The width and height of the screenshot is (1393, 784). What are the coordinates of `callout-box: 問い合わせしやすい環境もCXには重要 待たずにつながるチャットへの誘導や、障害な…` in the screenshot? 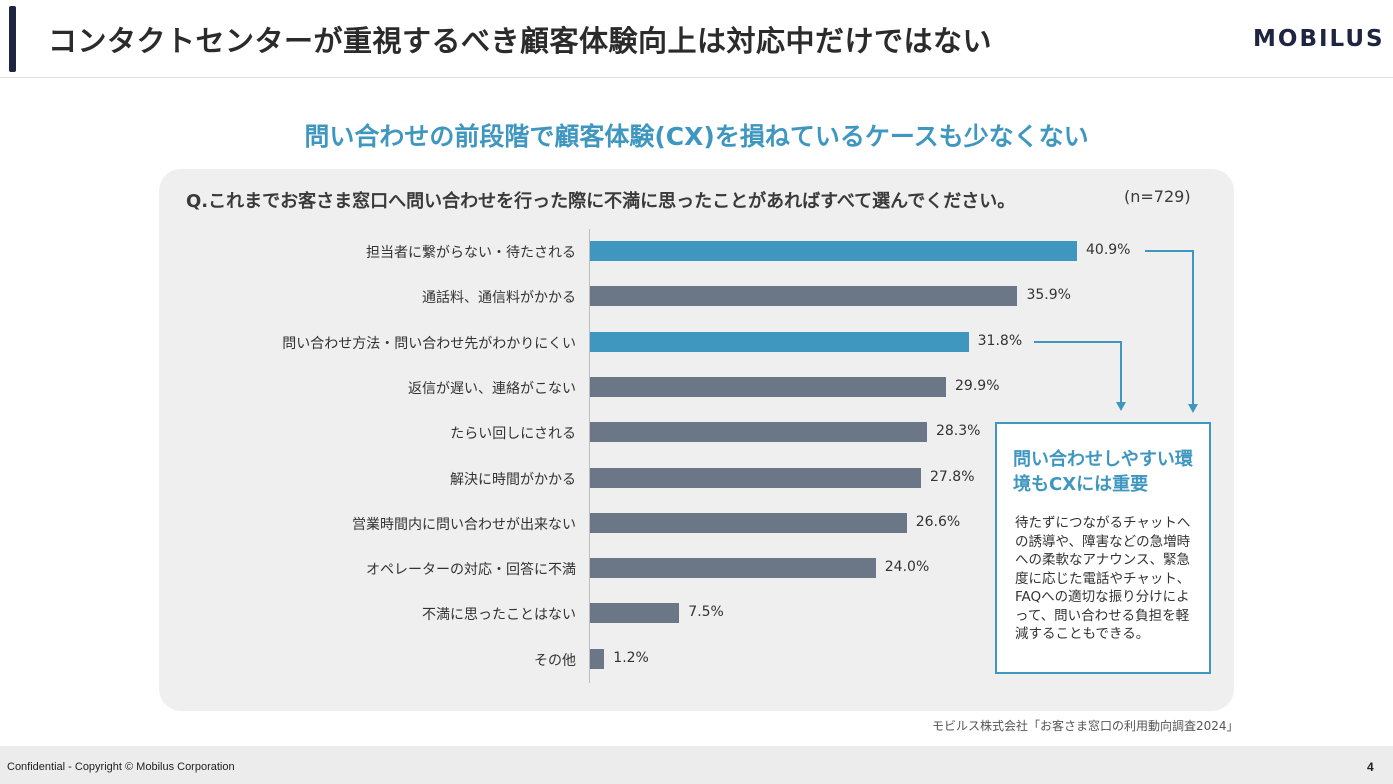 It's located at (1103, 548).